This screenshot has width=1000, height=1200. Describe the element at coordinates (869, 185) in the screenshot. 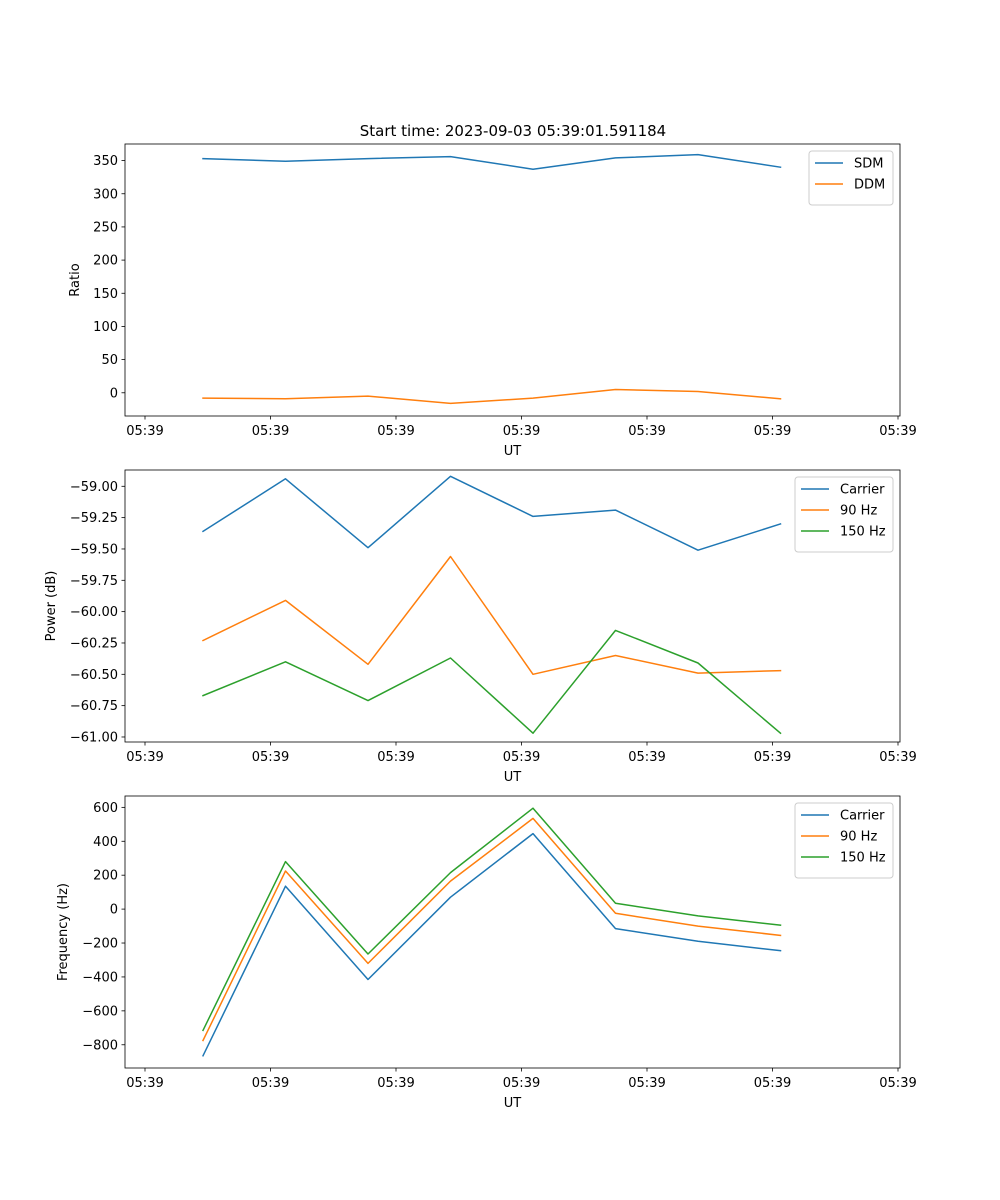

I see `legend-label: DDM` at that location.